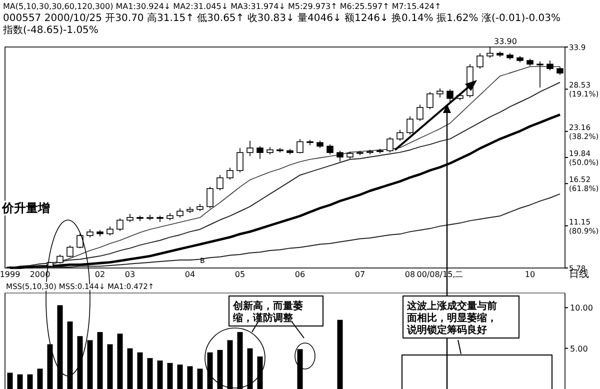  I want to click on chart-title: MA(5,10,30,30,60,120,300) MA1:30.924↓ MA2:31.045↓ MA3:31.974↓ M5:29.973↑ M6:25.597↑ M7:15.424↑, so click(222, 6).